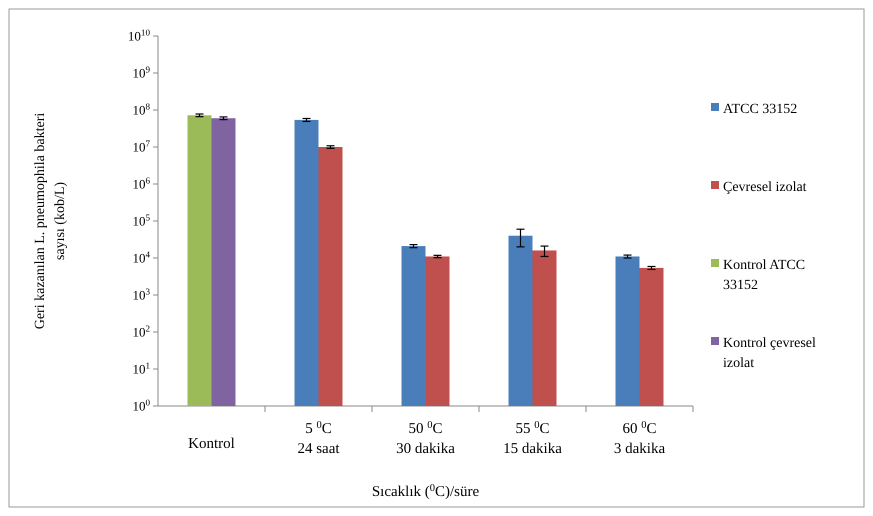 This screenshot has width=873, height=516. Describe the element at coordinates (141, 146) in the screenshot. I see `y-tick-label: 10$^{7}$` at that location.